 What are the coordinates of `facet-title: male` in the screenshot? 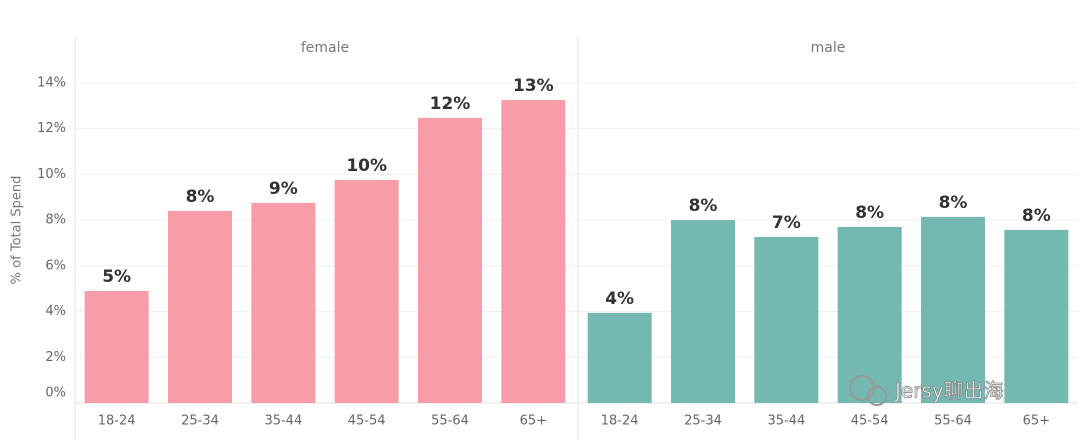 It's located at (828, 48).